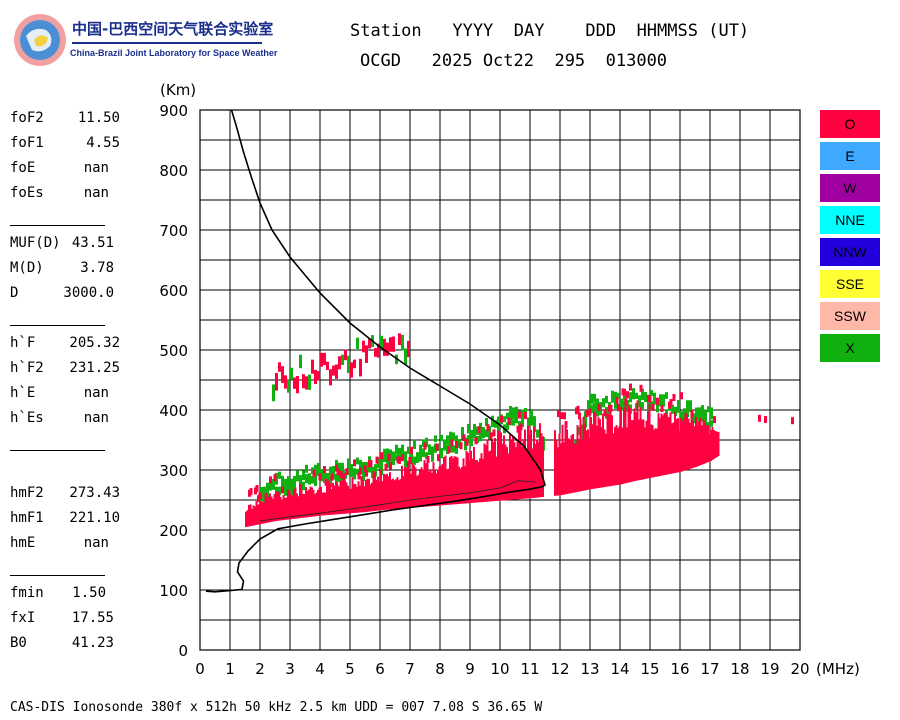 This screenshot has width=900, height=720. What do you see at coordinates (18, 643) in the screenshot?
I see `param-label: B0` at bounding box center [18, 643].